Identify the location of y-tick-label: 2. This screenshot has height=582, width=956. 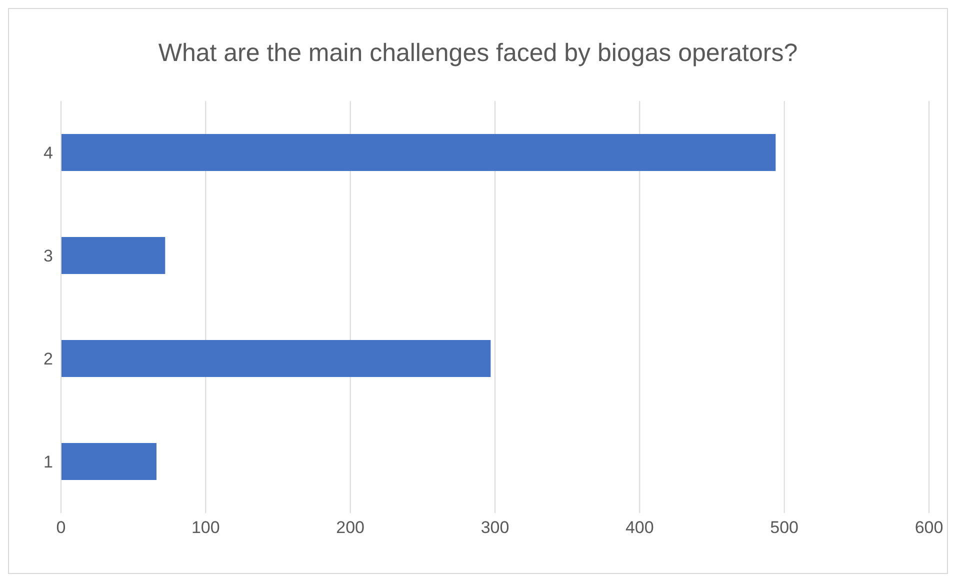
(48, 359).